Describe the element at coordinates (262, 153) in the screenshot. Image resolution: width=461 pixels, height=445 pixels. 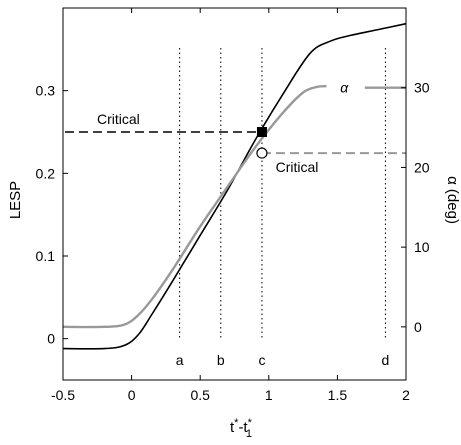
I see `critical-alpha-marker` at that location.